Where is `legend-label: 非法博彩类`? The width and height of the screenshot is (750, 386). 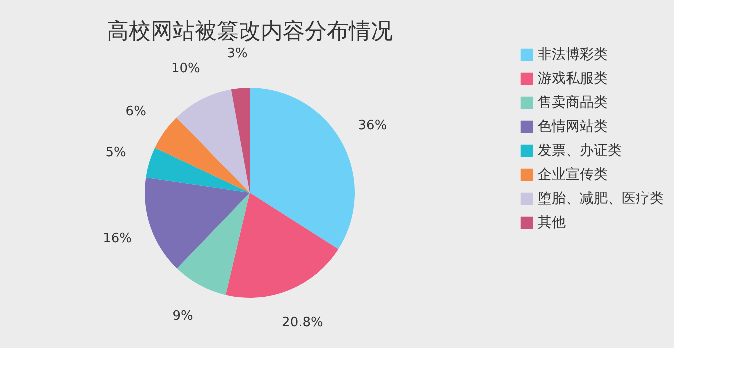
legend-label: 非法博彩类 is located at coordinates (573, 55).